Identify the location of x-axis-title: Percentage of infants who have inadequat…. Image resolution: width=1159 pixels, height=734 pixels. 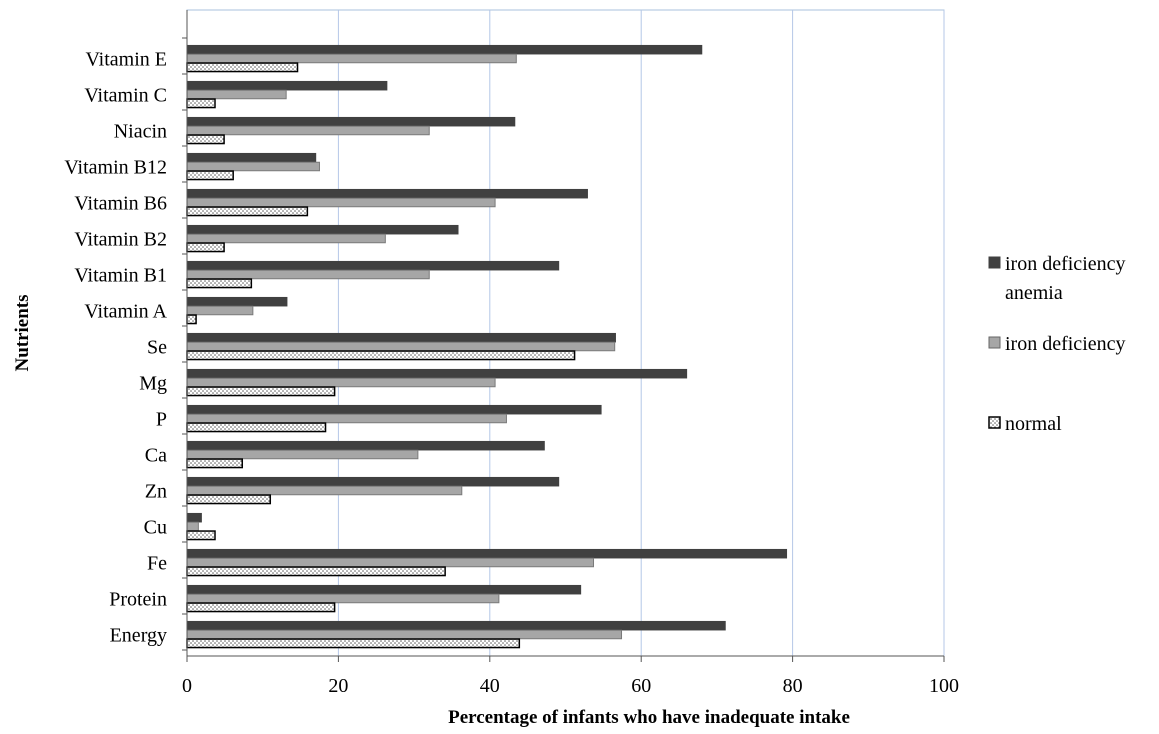
(649, 717).